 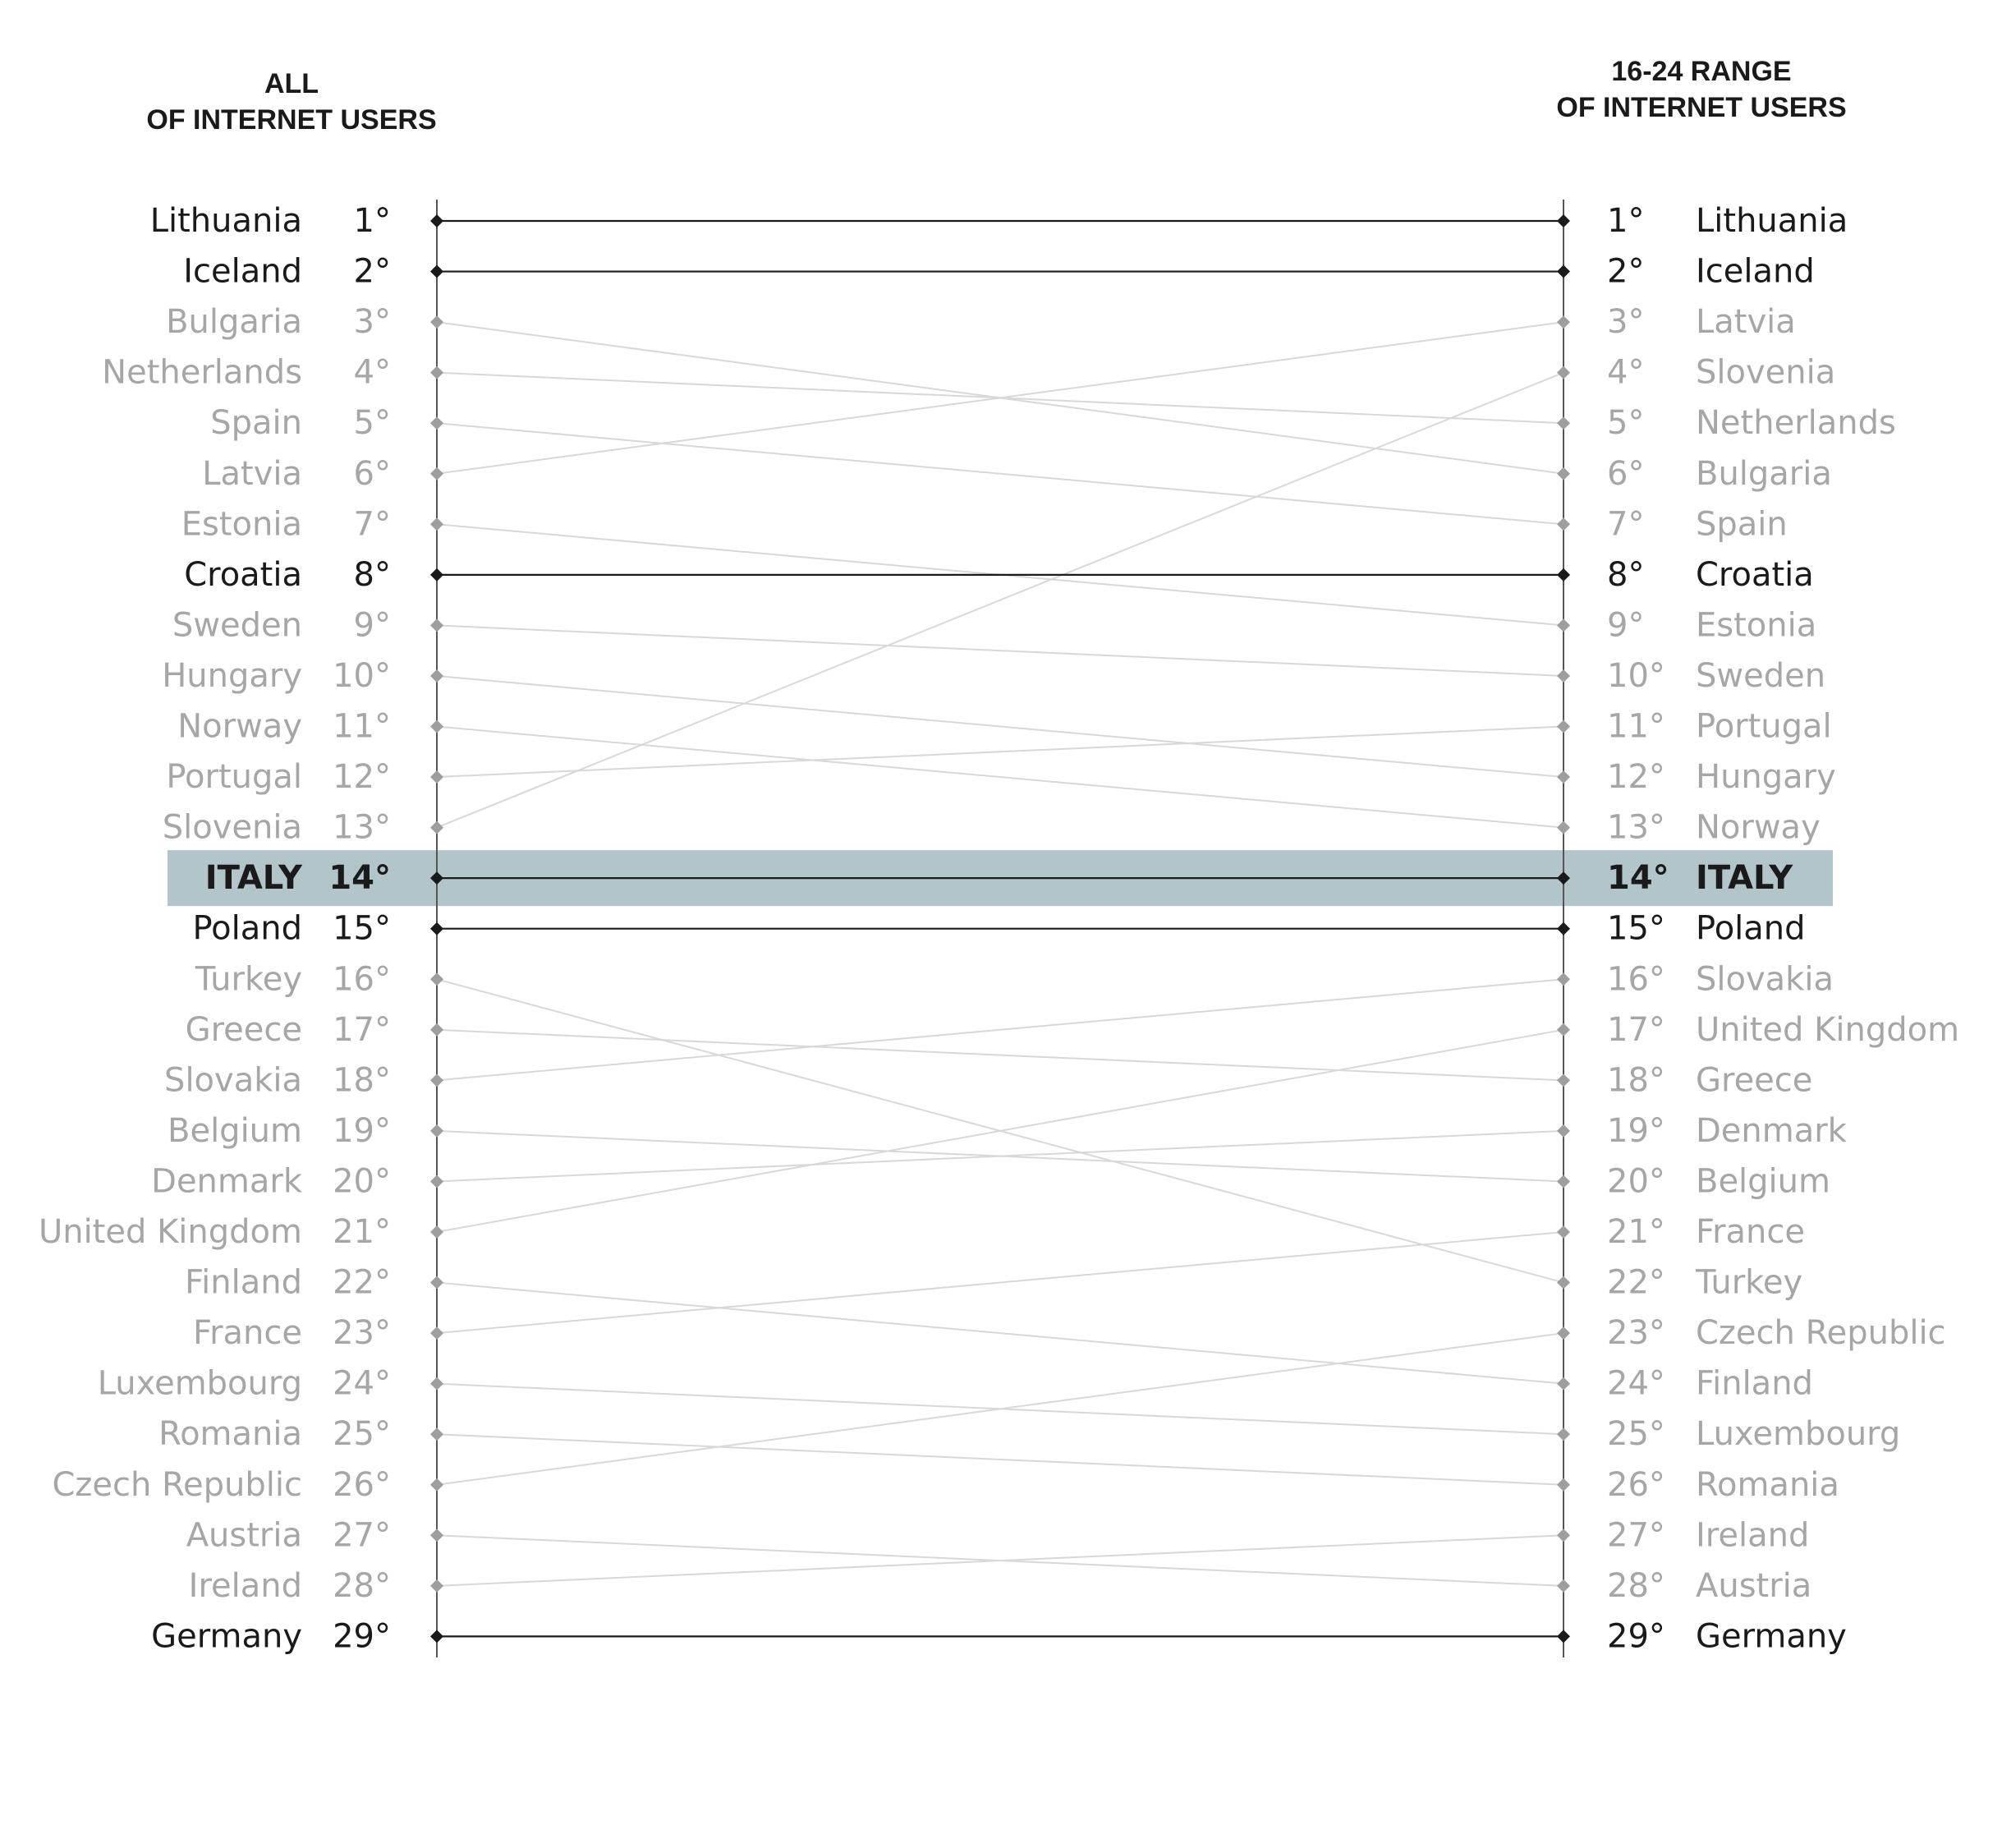 What do you see at coordinates (254, 878) in the screenshot?
I see `left-country-label-italy: ITALY` at bounding box center [254, 878].